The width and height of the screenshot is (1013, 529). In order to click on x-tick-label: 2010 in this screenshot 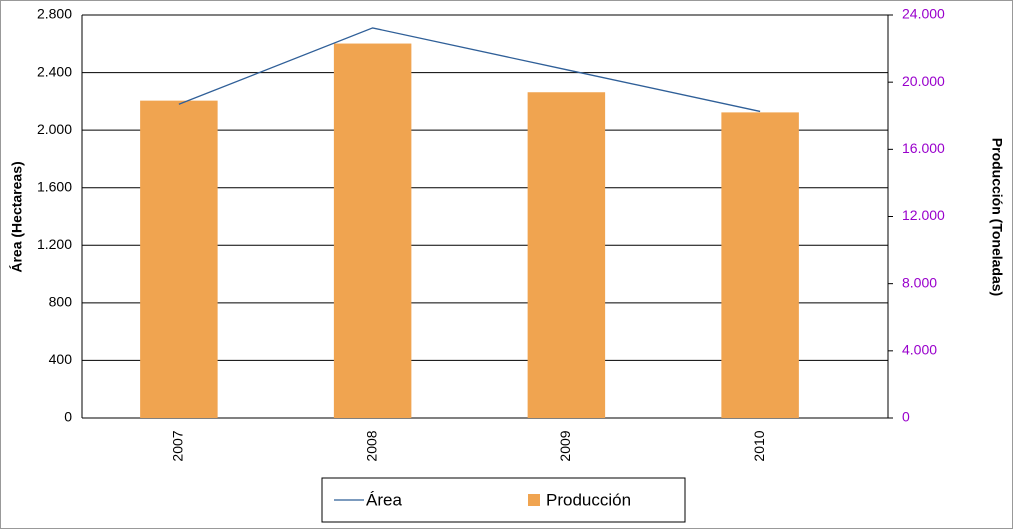, I will do `click(759, 445)`.